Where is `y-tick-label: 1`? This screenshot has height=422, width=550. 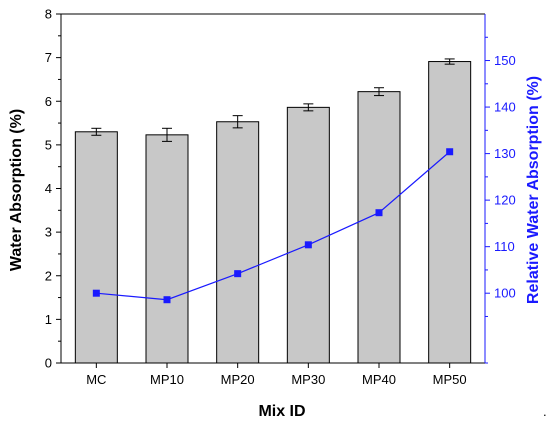 y-tick-label: 1 is located at coordinates (48, 319).